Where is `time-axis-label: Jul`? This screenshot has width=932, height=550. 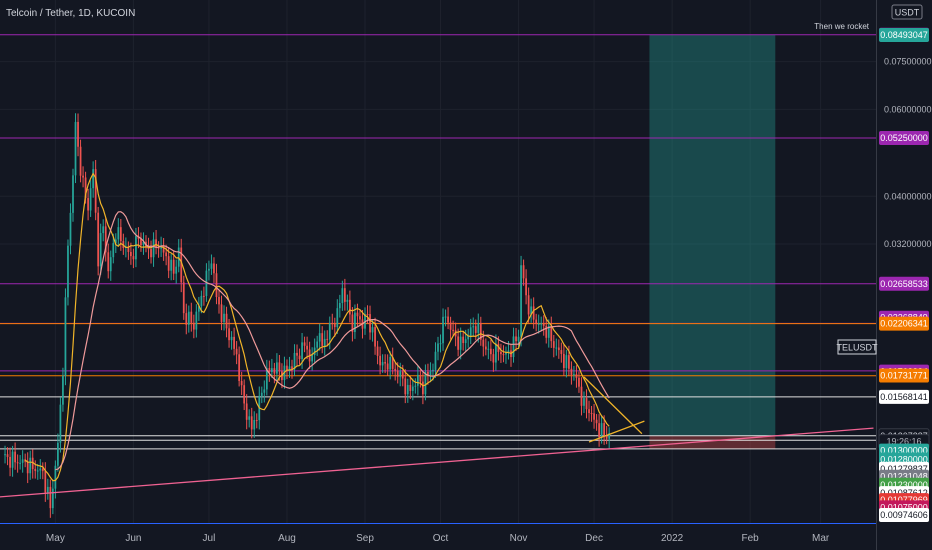 time-axis-label: Jul is located at coordinates (209, 538).